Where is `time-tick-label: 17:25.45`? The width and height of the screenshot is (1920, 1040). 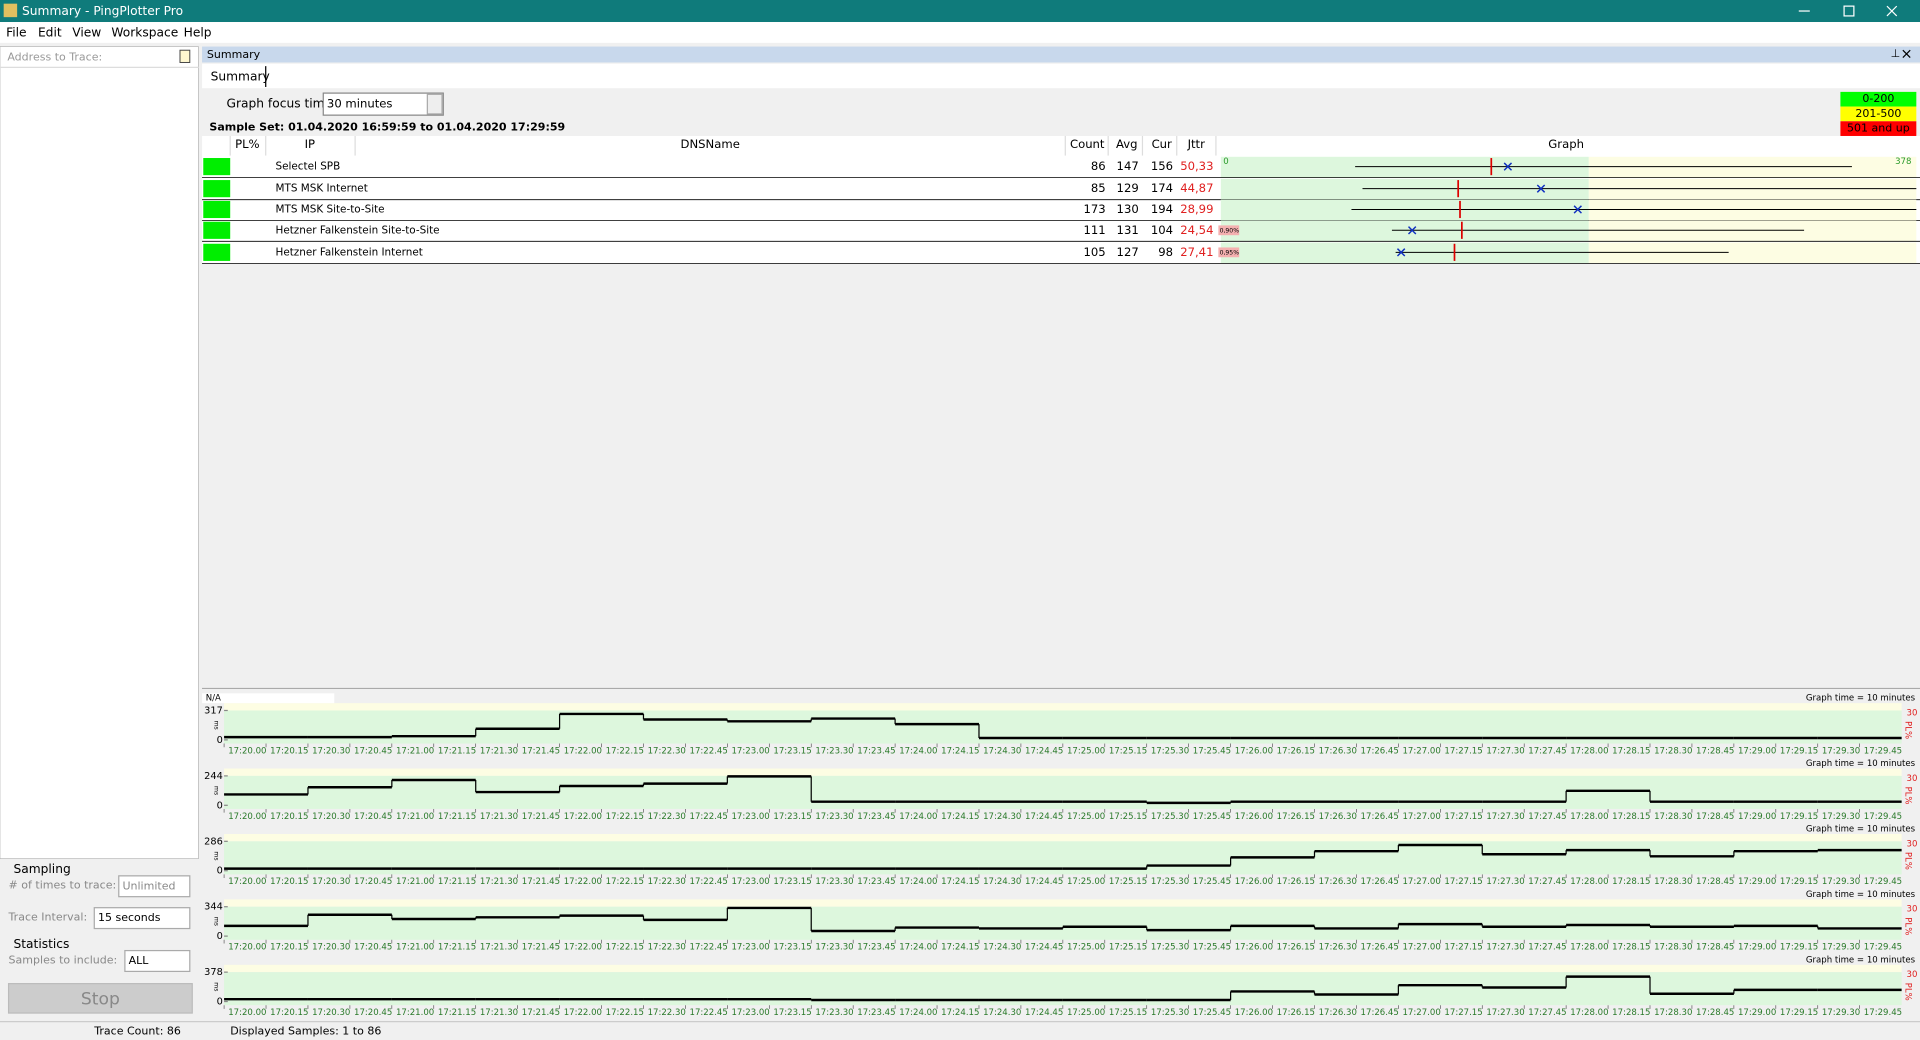 time-tick-label: 17:25.45 is located at coordinates (1212, 751).